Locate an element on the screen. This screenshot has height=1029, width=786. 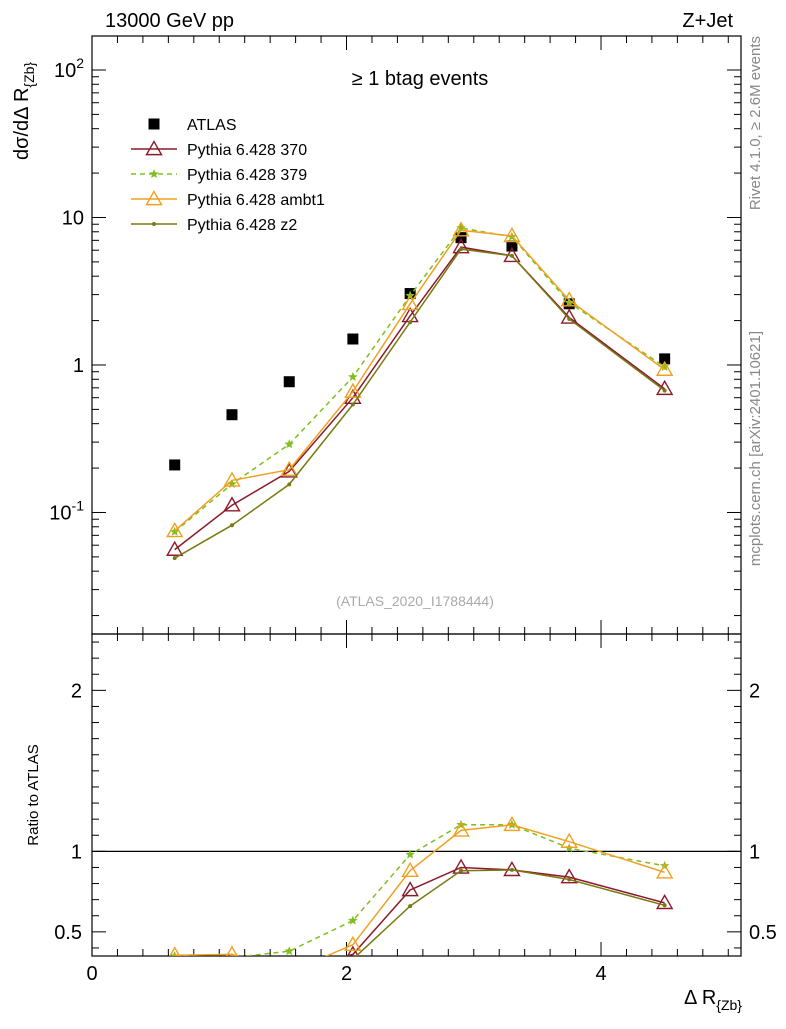
legend-item-pythia-6-428-ambt1: Pythia 6.428 ambt1 is located at coordinates (228, 199).